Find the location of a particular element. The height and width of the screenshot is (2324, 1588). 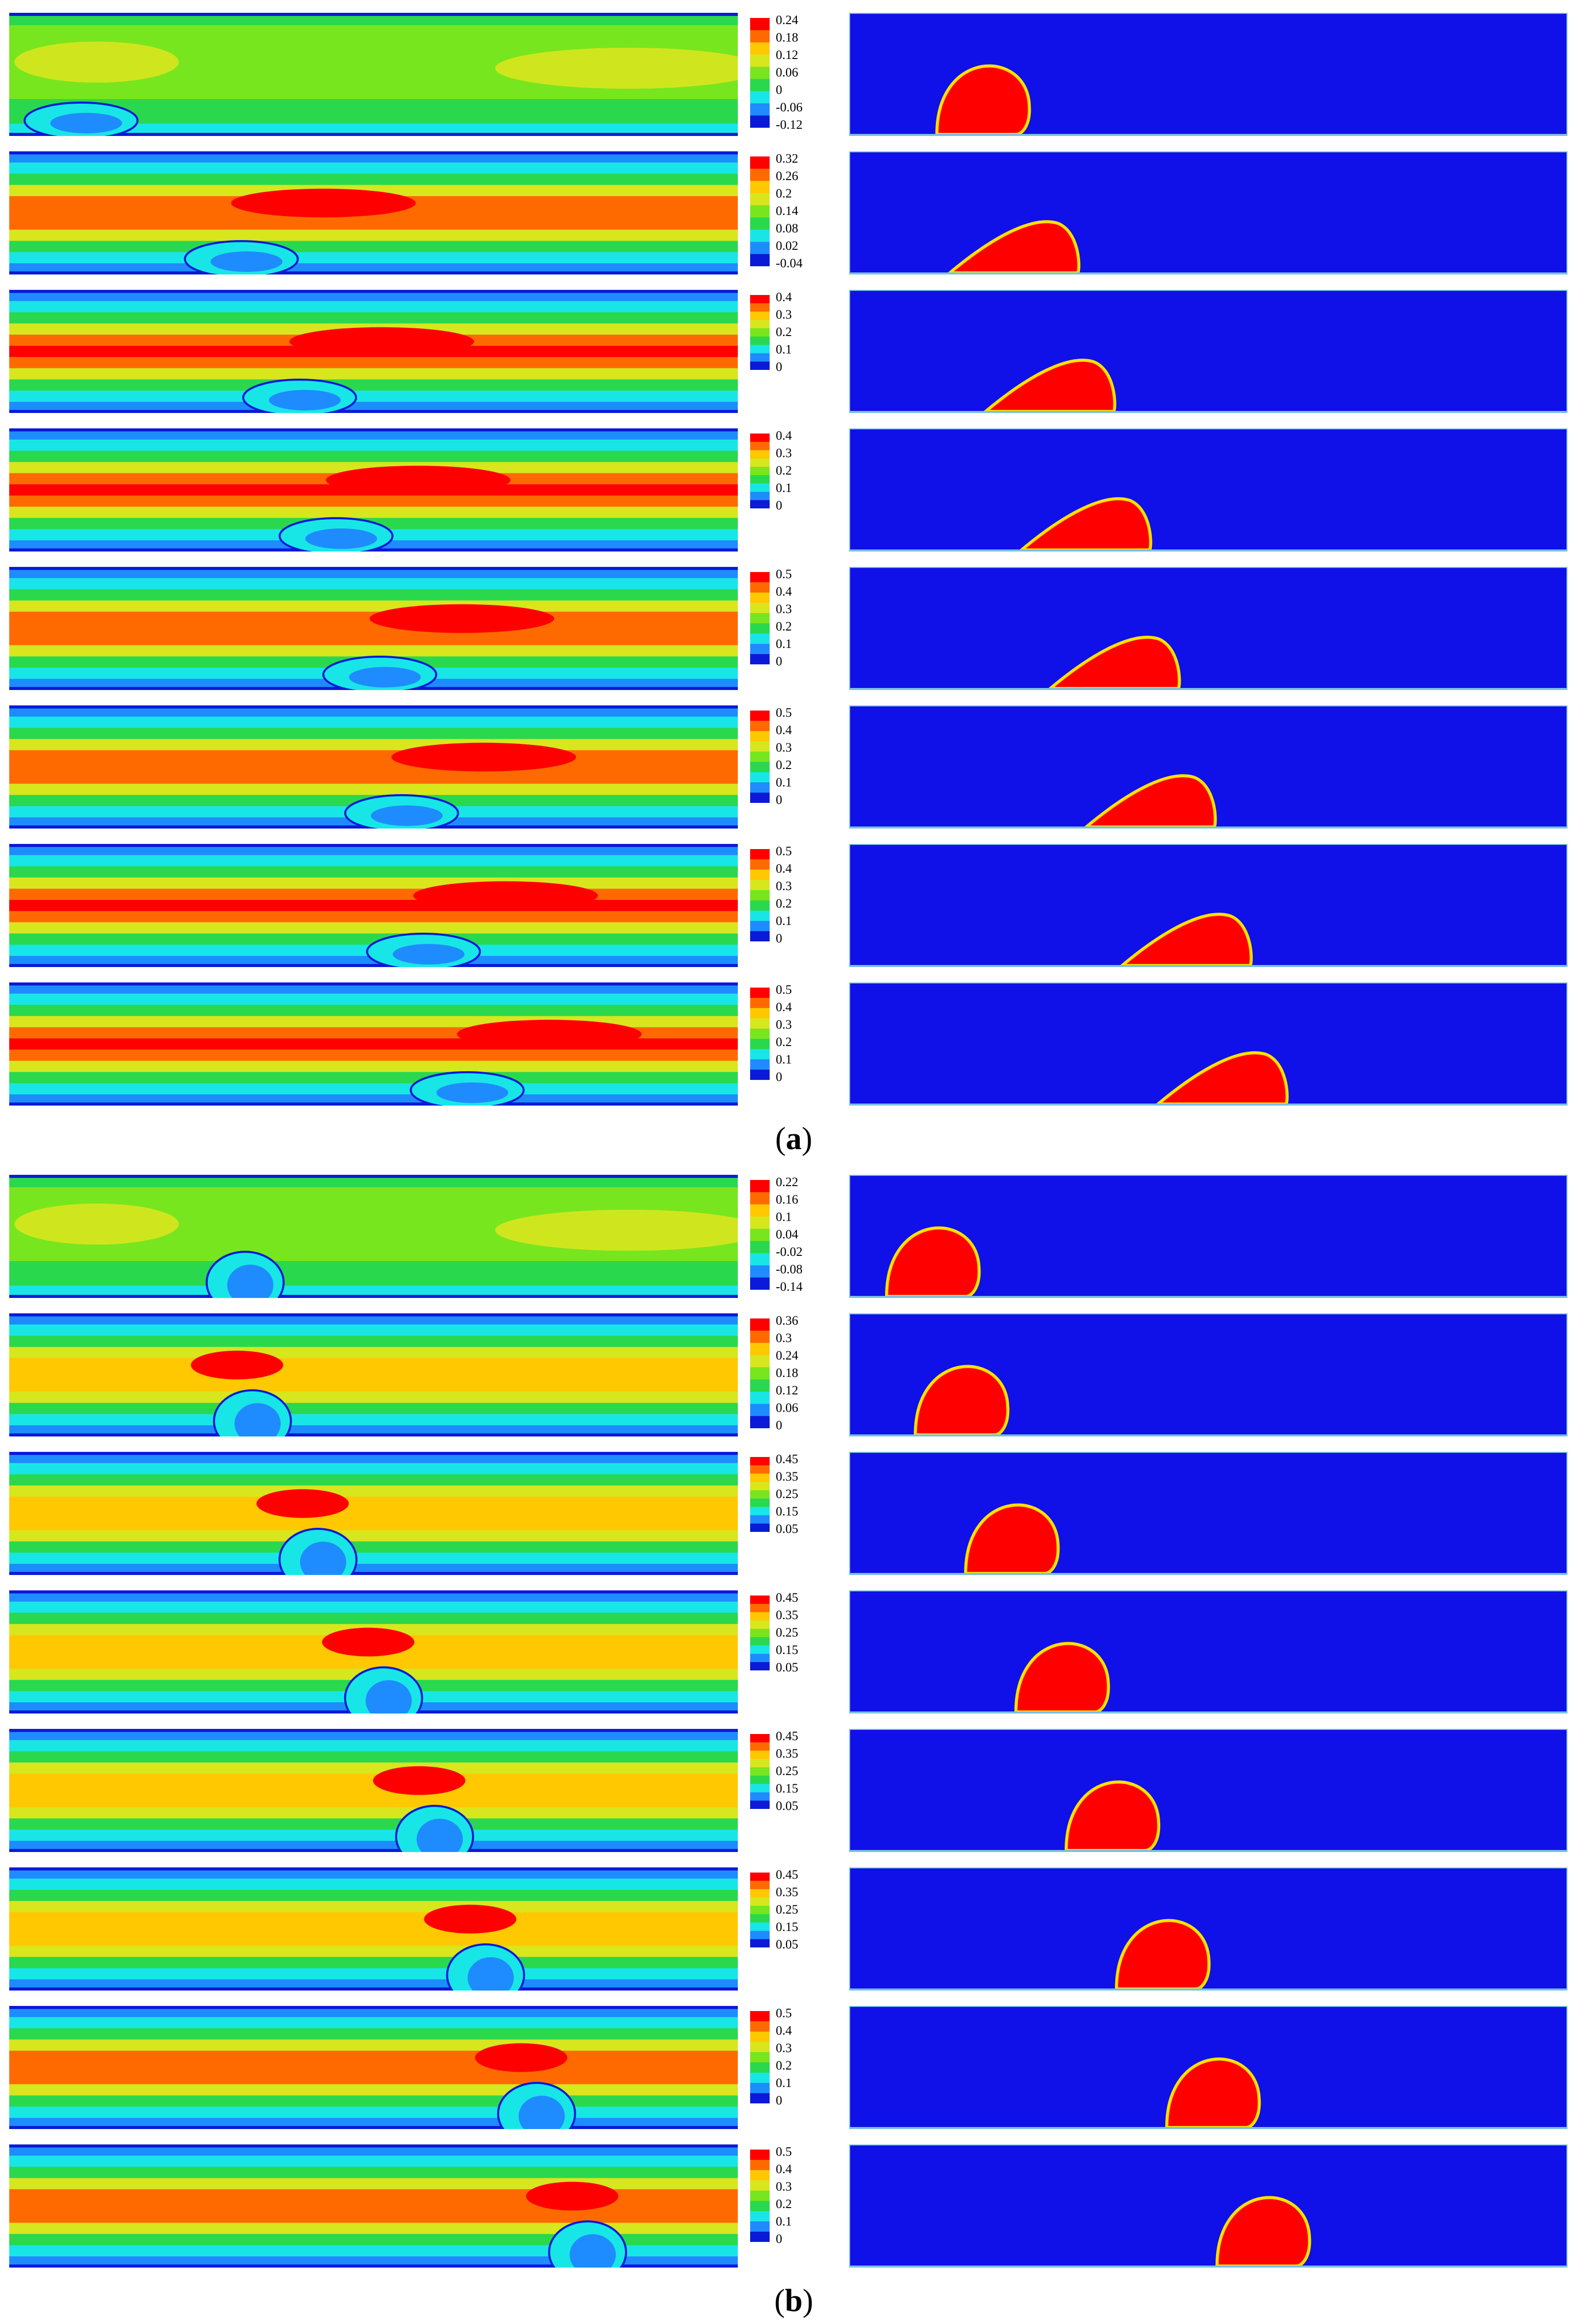

colorbar-tick-label: -0.02 is located at coordinates (790, 1252).